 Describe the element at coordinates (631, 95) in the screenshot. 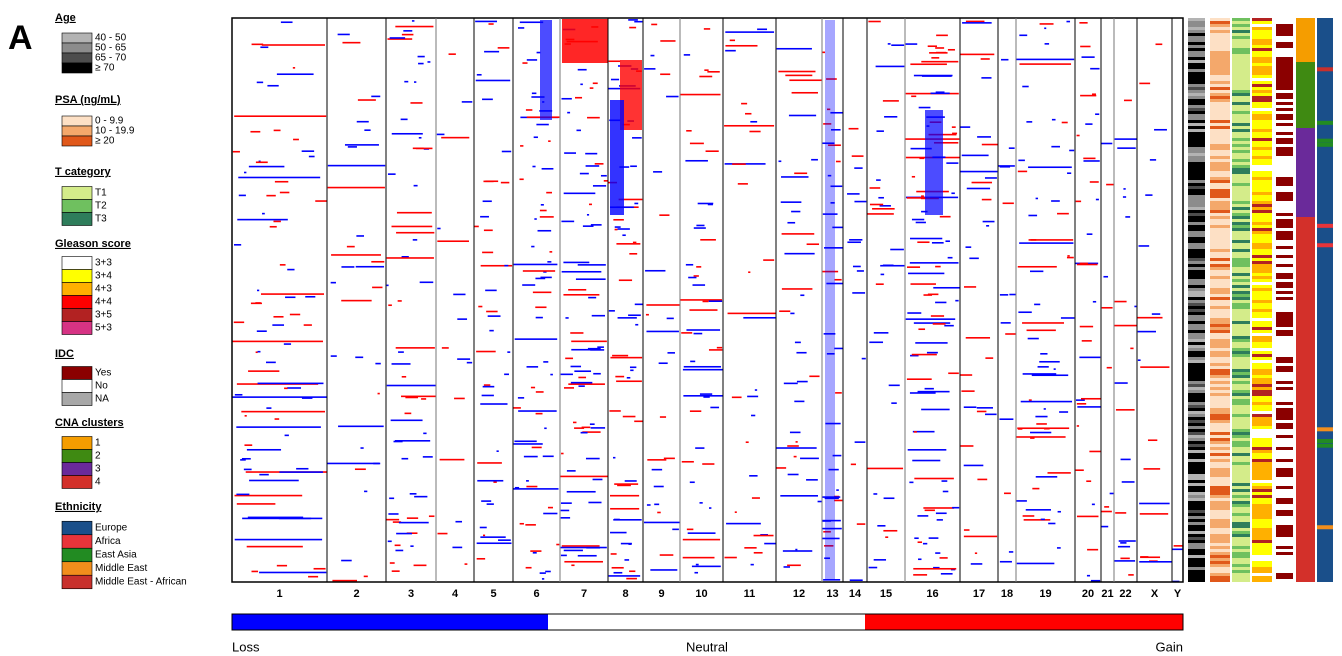

I see `cna-block` at that location.